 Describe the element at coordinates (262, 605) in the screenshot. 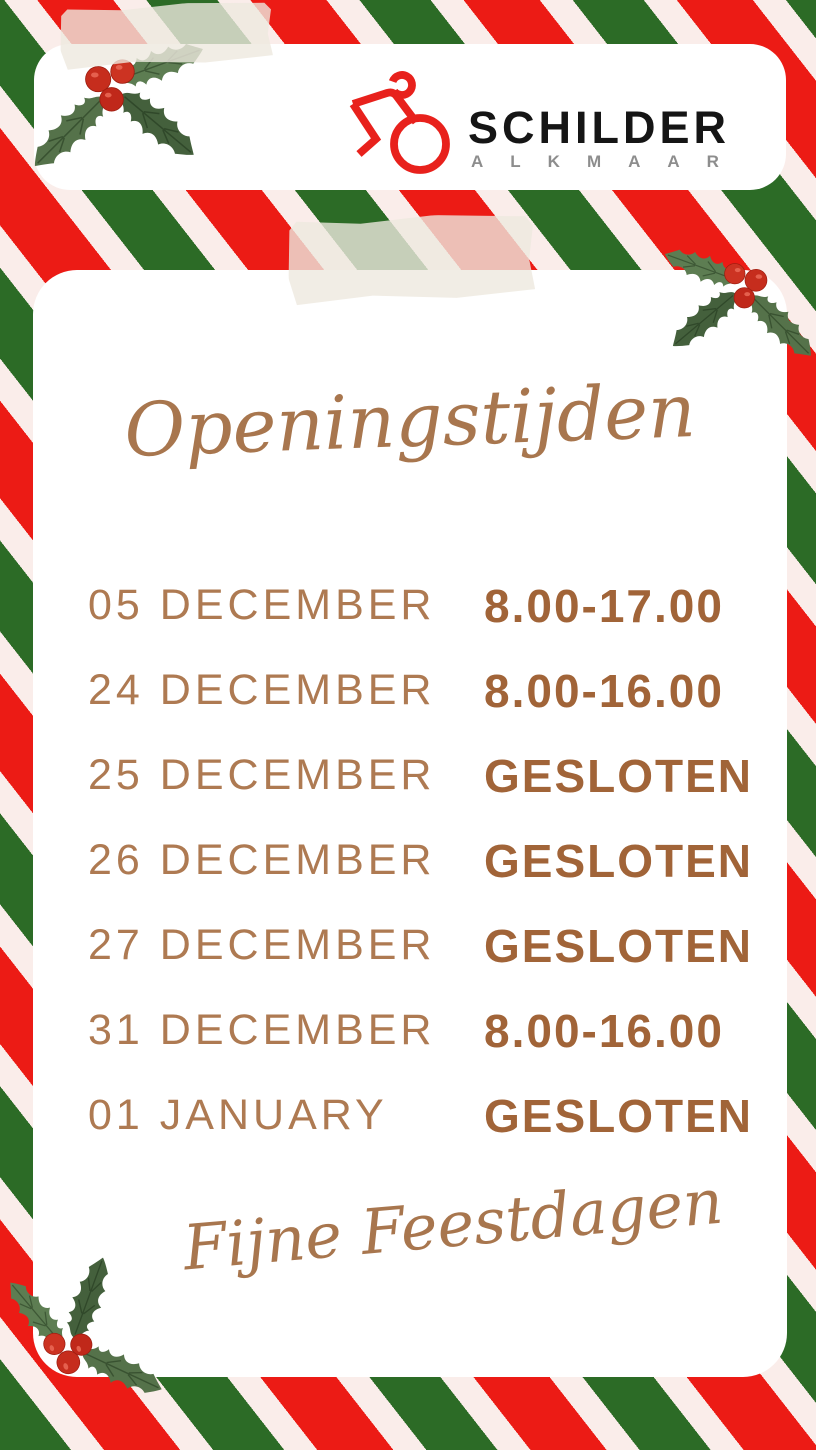

I see `schedule-date: 05 DECEMBER` at that location.